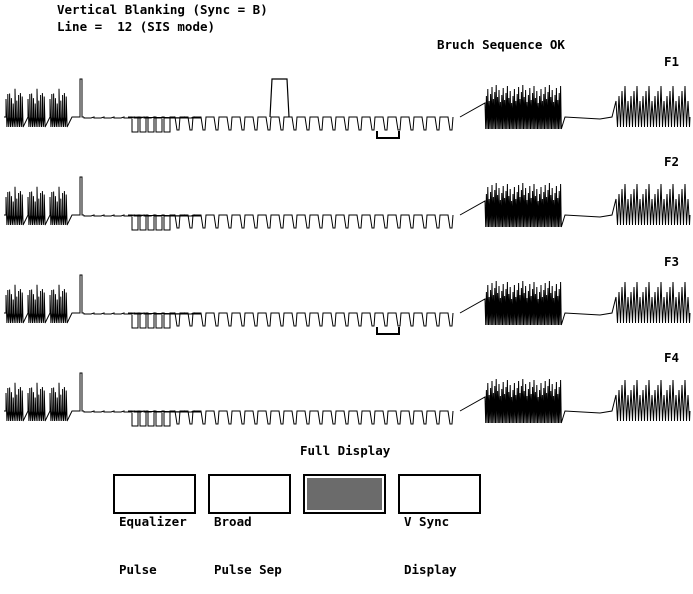  I want to click on field-label-f1: F1, so click(671, 61).